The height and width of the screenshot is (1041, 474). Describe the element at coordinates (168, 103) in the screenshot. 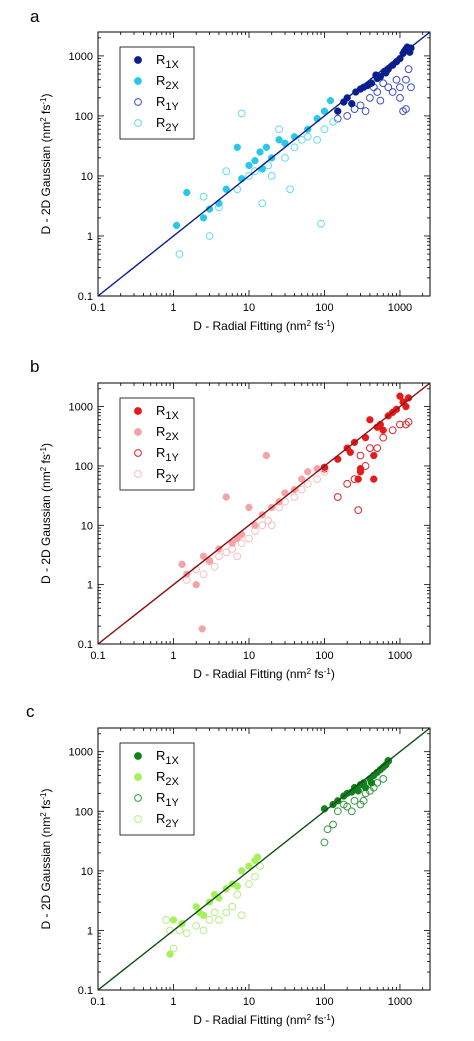

I see `legend-label: R1Y` at that location.